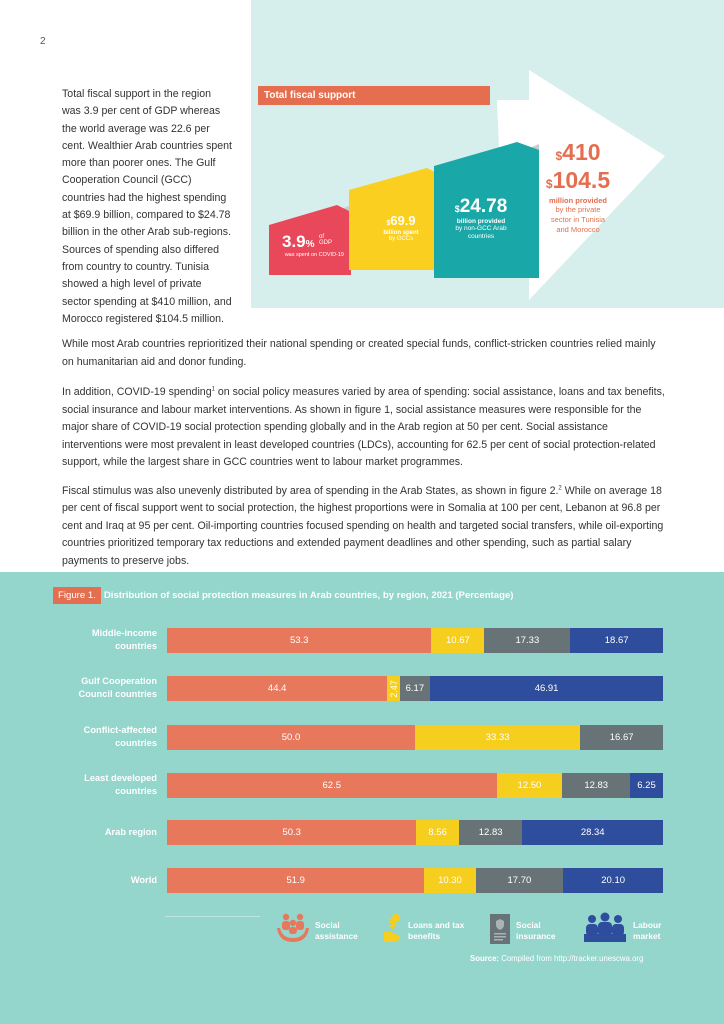  Describe the element at coordinates (458, 640) in the screenshot. I see `bar-segment: 10.67` at that location.